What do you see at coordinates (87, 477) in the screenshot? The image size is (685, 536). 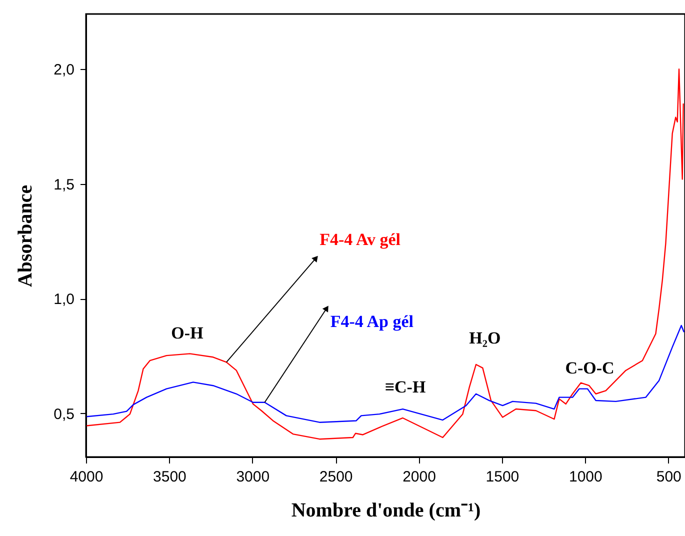 I see `x-tick-label: 4000` at bounding box center [87, 477].